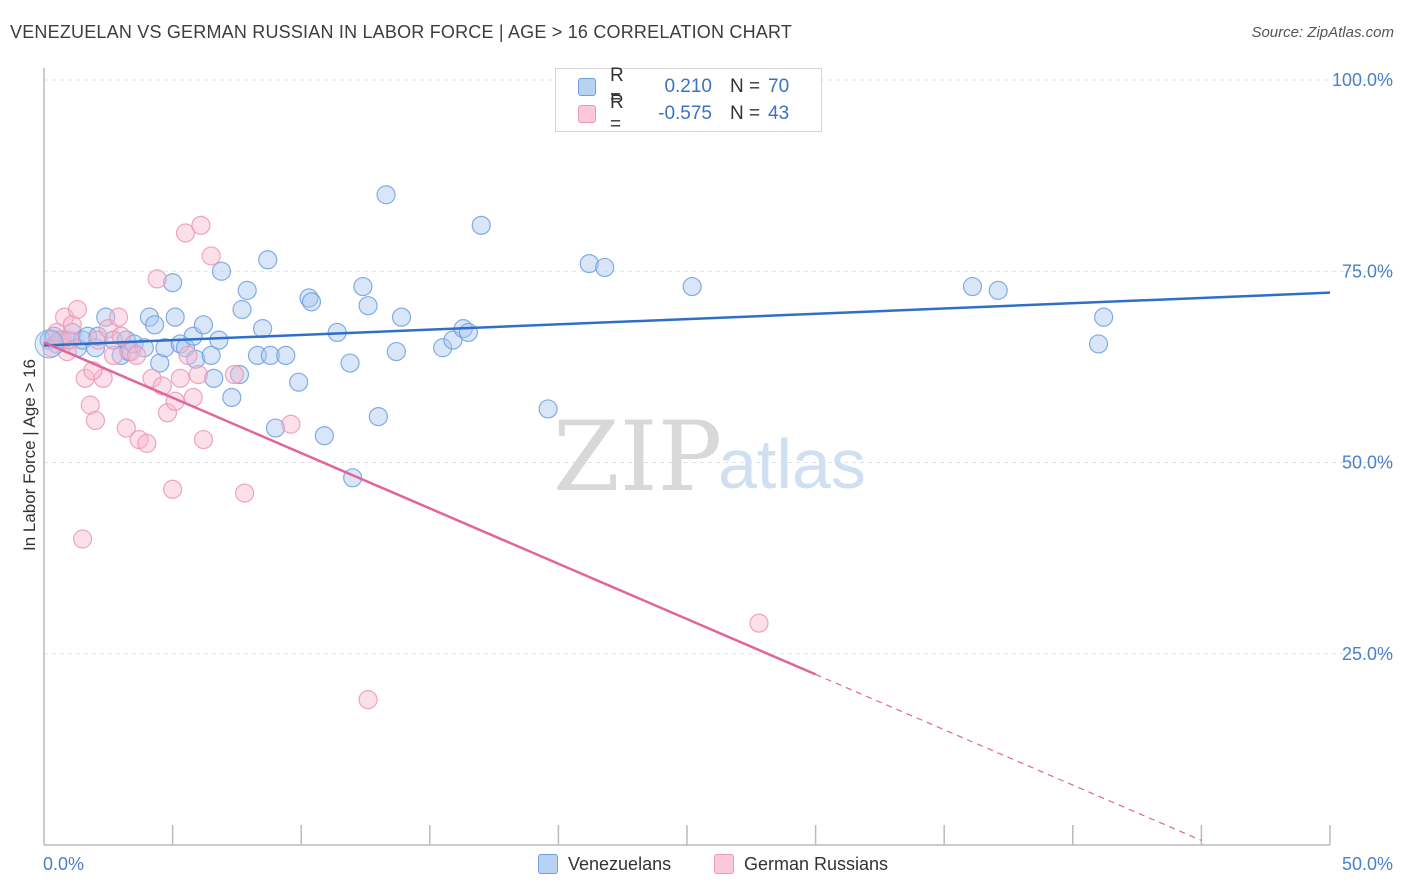 This screenshot has width=1406, height=892. What do you see at coordinates (687, 319) in the screenshot?
I see `venezuelans-trend-line` at bounding box center [687, 319].